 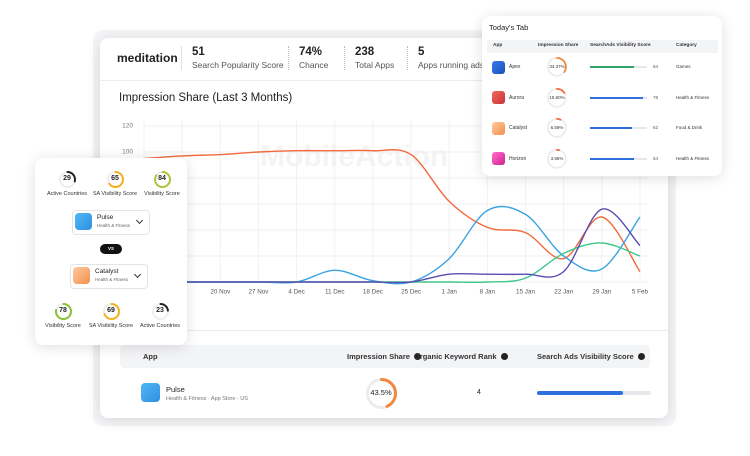 What do you see at coordinates (488, 292) in the screenshot?
I see `x-tick-label: 8 Jan` at bounding box center [488, 292].